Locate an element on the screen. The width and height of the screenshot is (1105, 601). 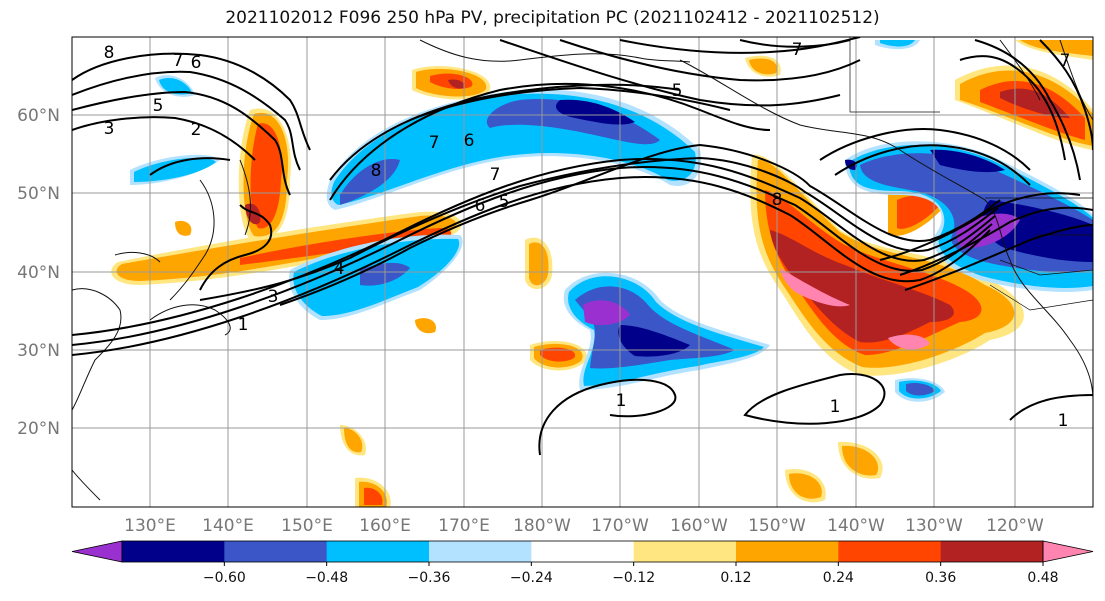
lon-label: 160°W is located at coordinates (699, 526).